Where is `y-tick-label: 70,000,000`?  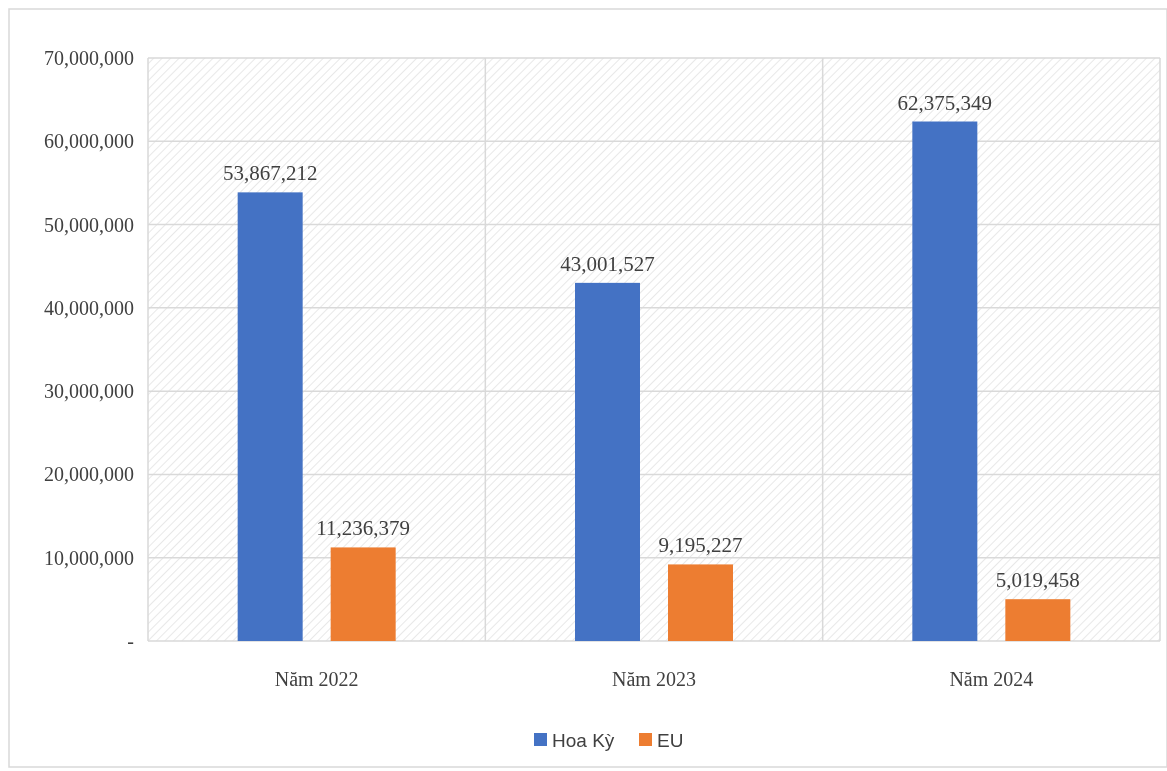
y-tick-label: 70,000,000 is located at coordinates (89, 58).